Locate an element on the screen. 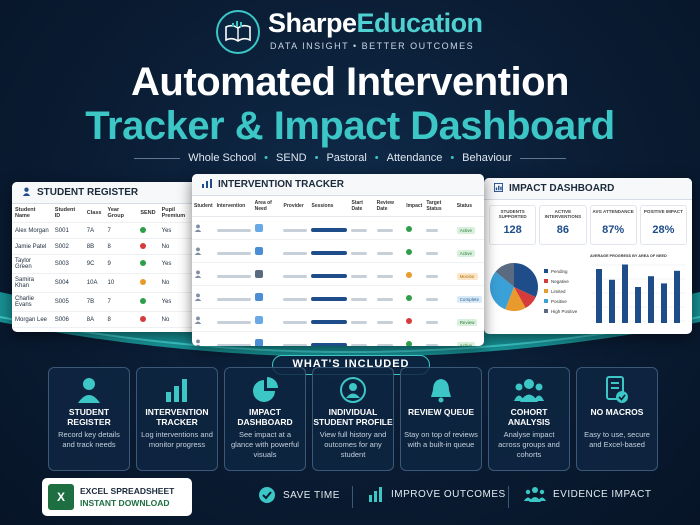 This screenshot has height=525, width=700. status-badge: Review is located at coordinates (467, 322).